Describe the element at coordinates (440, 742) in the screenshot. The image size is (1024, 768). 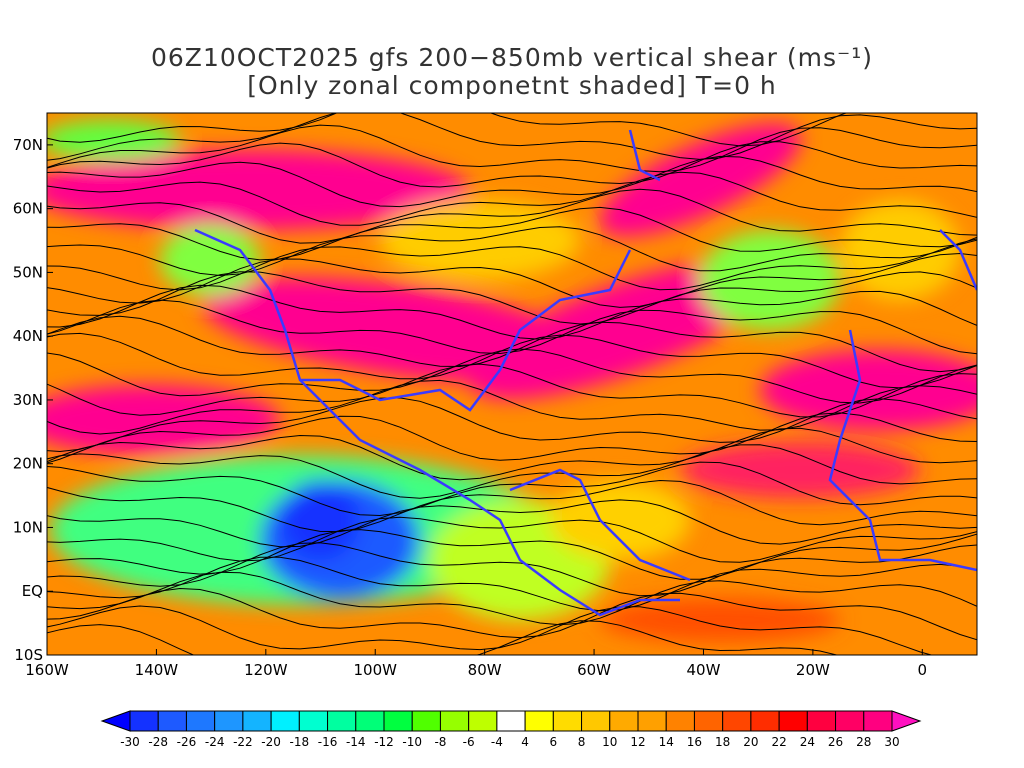
I see `colorbar-label: -8` at that location.